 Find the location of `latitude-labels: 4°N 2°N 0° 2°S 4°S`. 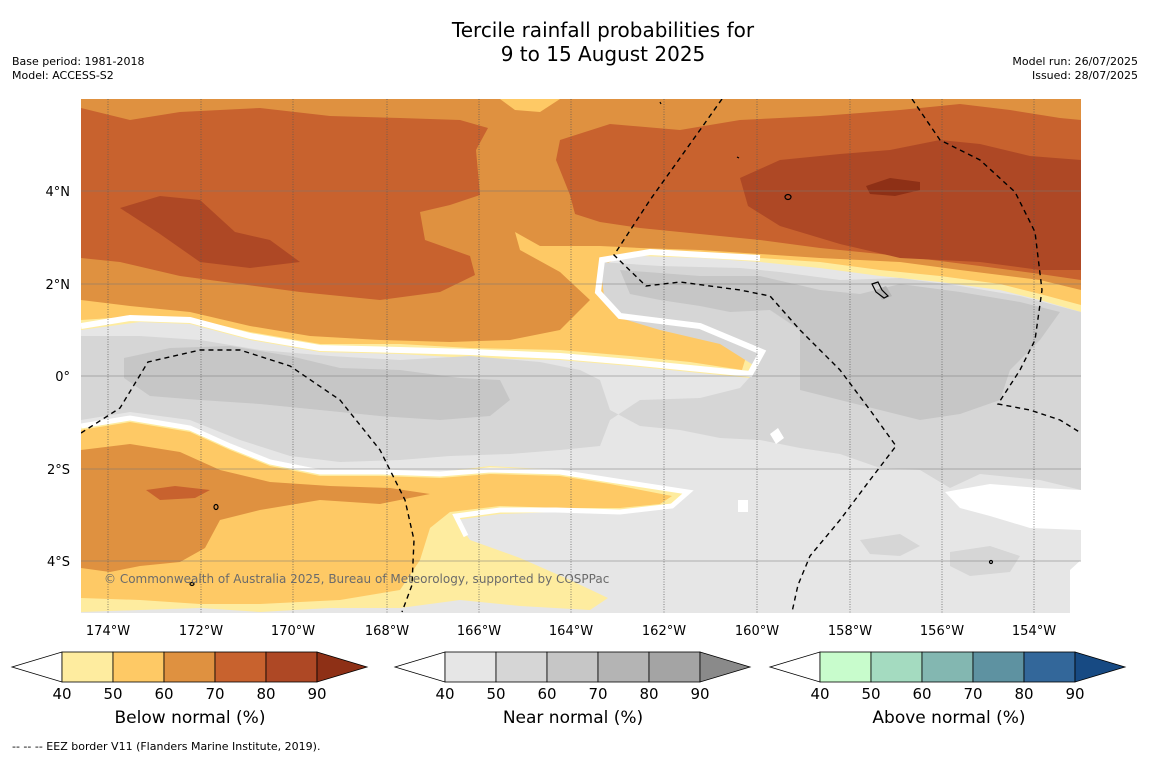

latitude-labels: 4°N 2°N 0° 2°S 4°S is located at coordinates (58, 377).